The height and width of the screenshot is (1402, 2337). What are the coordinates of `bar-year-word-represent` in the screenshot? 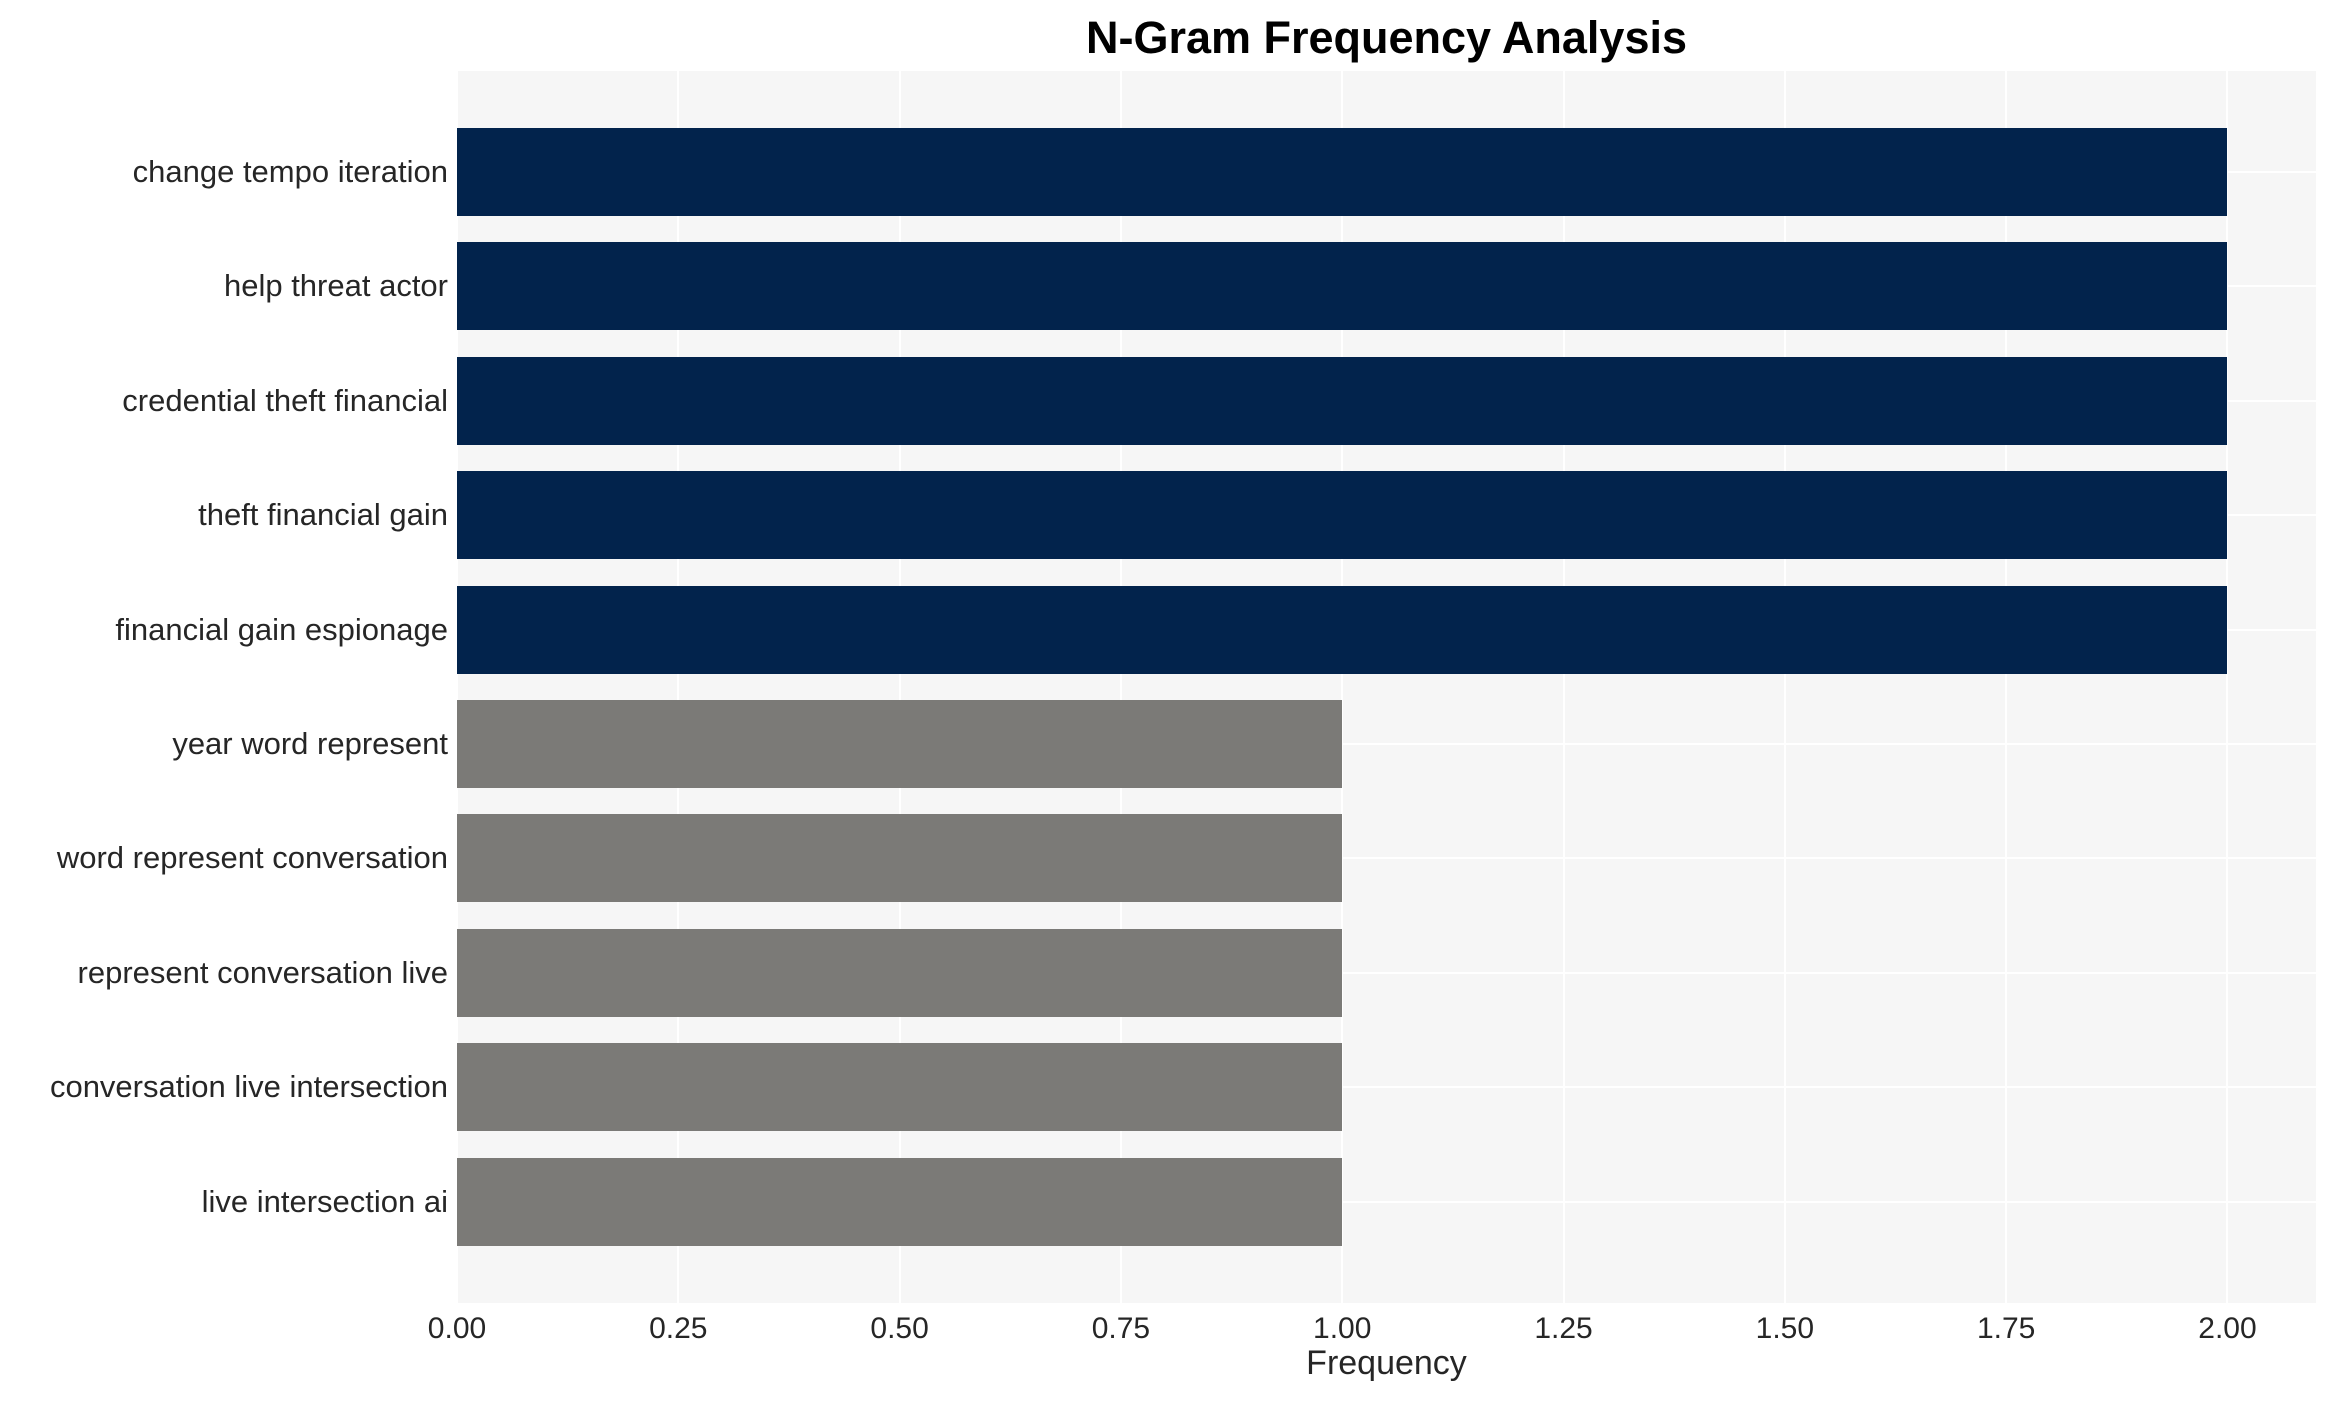 It's located at (900, 744).